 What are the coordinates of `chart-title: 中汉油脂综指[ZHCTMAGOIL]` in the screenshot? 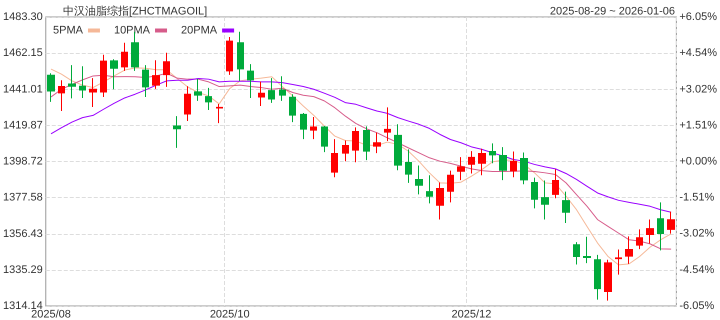 It's located at (135, 11).